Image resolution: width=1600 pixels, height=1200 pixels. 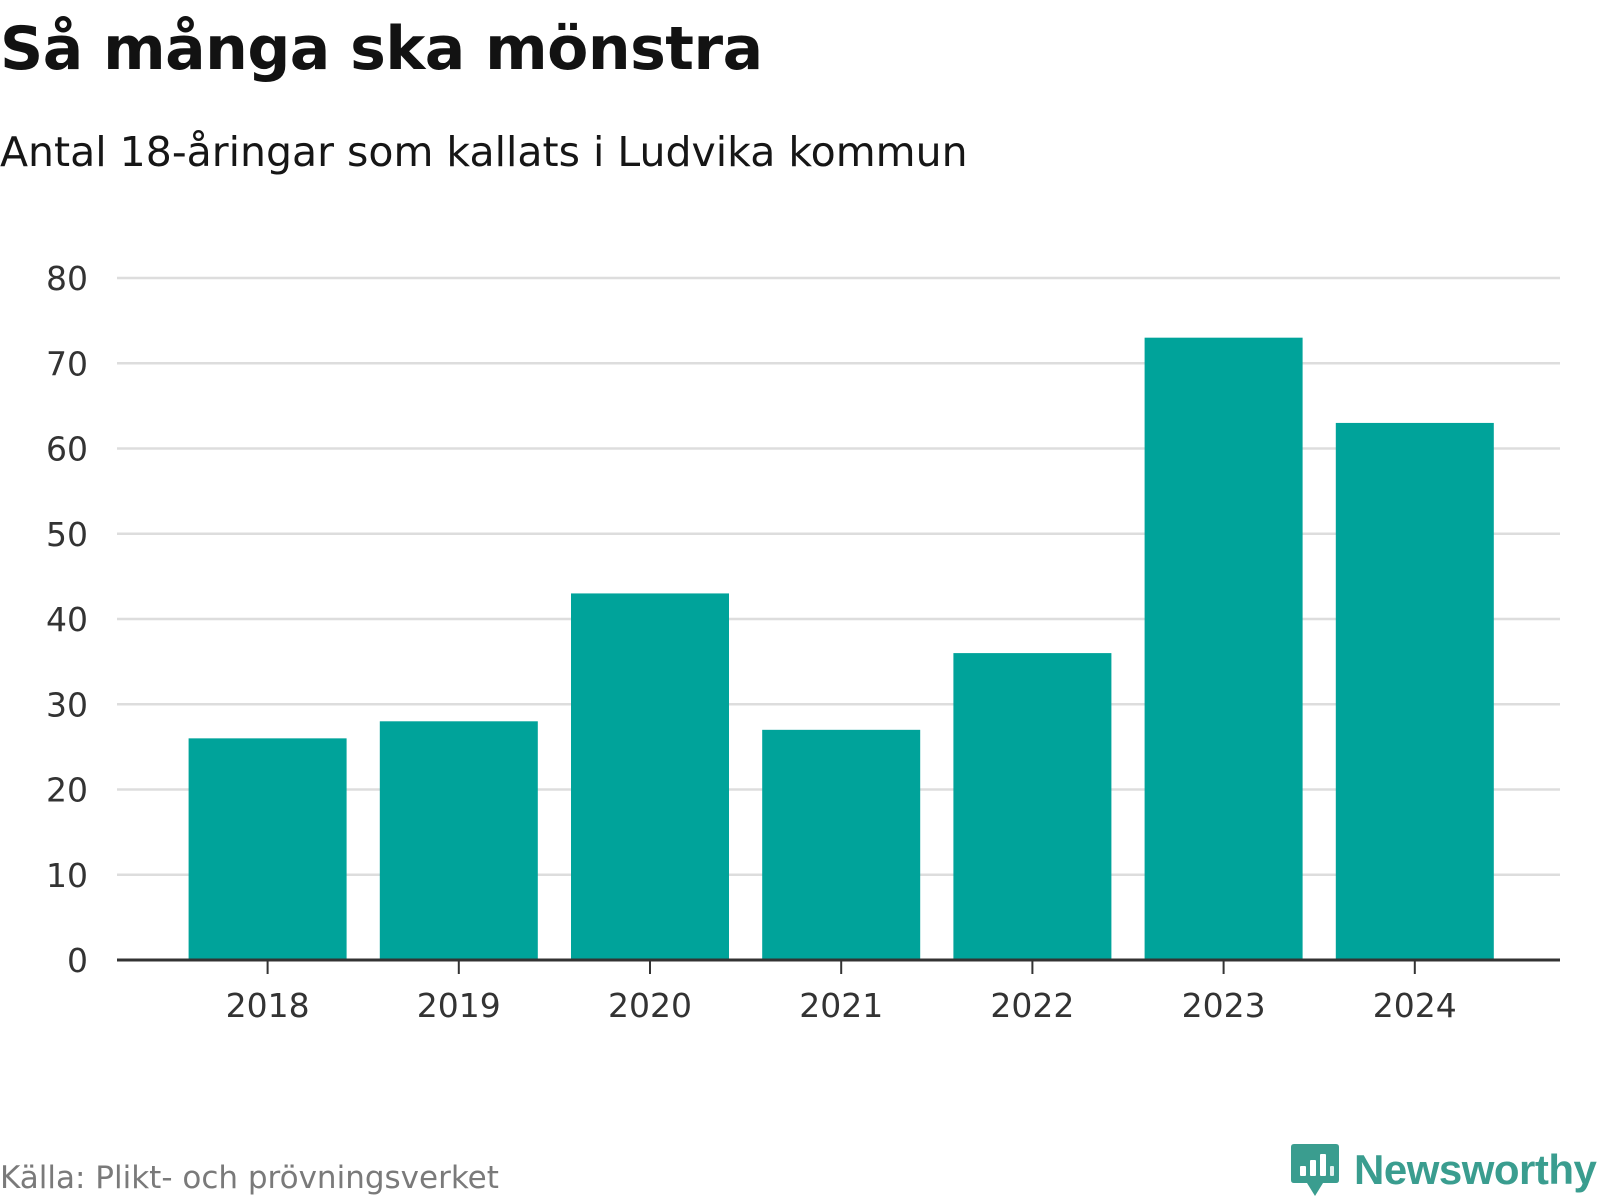 What do you see at coordinates (67, 363) in the screenshot?
I see `y-tick-label: 70` at bounding box center [67, 363].